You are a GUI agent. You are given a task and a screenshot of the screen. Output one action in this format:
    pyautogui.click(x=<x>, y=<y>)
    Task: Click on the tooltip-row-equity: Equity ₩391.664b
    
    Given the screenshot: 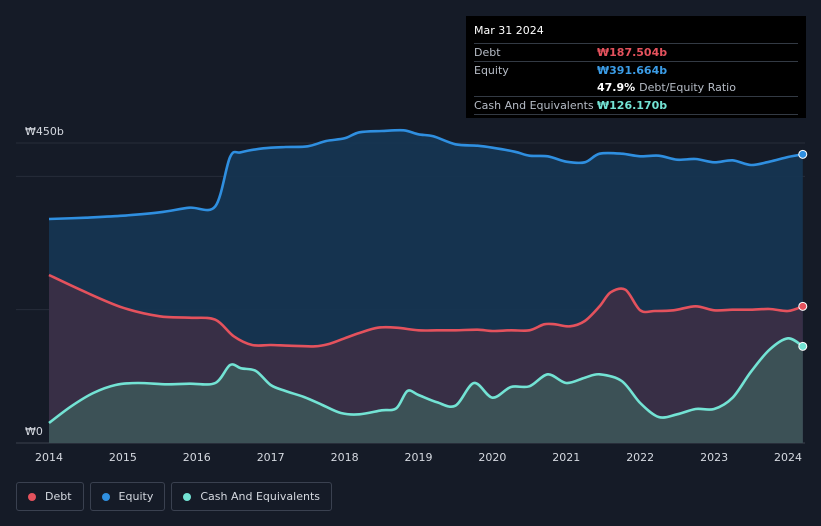 What is the action you would take?
    pyautogui.click(x=636, y=70)
    